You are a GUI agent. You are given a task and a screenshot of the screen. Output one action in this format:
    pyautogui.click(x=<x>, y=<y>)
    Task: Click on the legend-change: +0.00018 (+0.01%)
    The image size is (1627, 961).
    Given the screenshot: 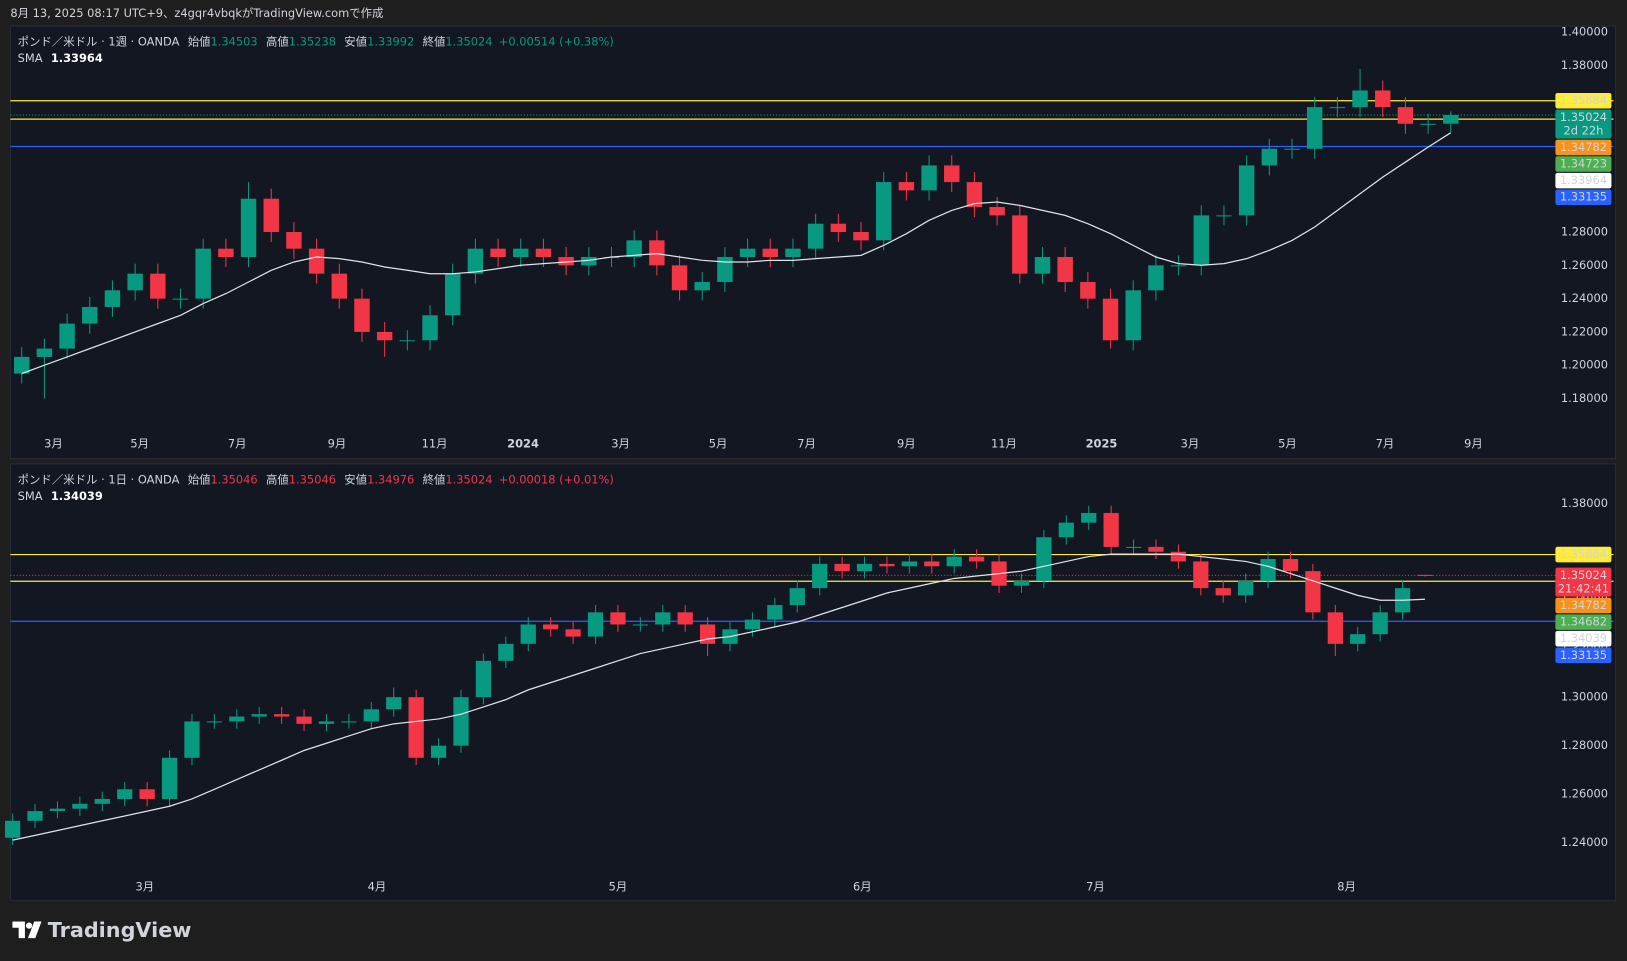 What is the action you would take?
    pyautogui.click(x=556, y=479)
    